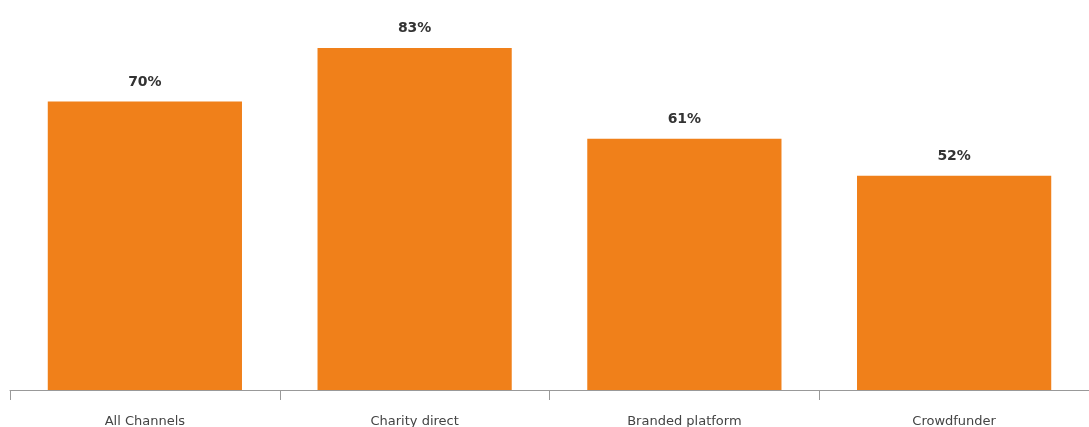 Image resolution: width=1089 pixels, height=427 pixels. What do you see at coordinates (684, 117) in the screenshot?
I see `data-label: 61%` at bounding box center [684, 117].